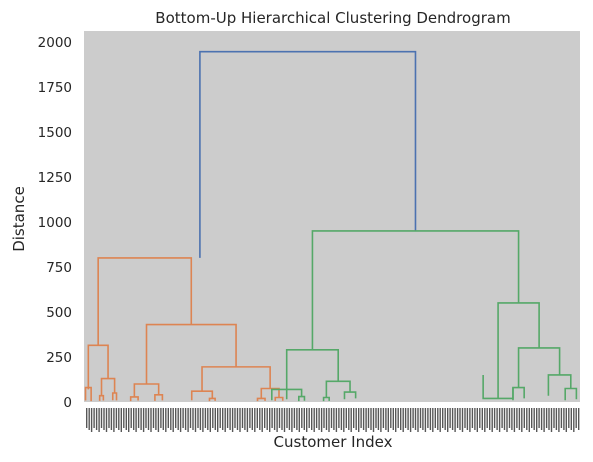  What do you see at coordinates (333, 442) in the screenshot?
I see `x-axis-label: Customer Index` at bounding box center [333, 442].